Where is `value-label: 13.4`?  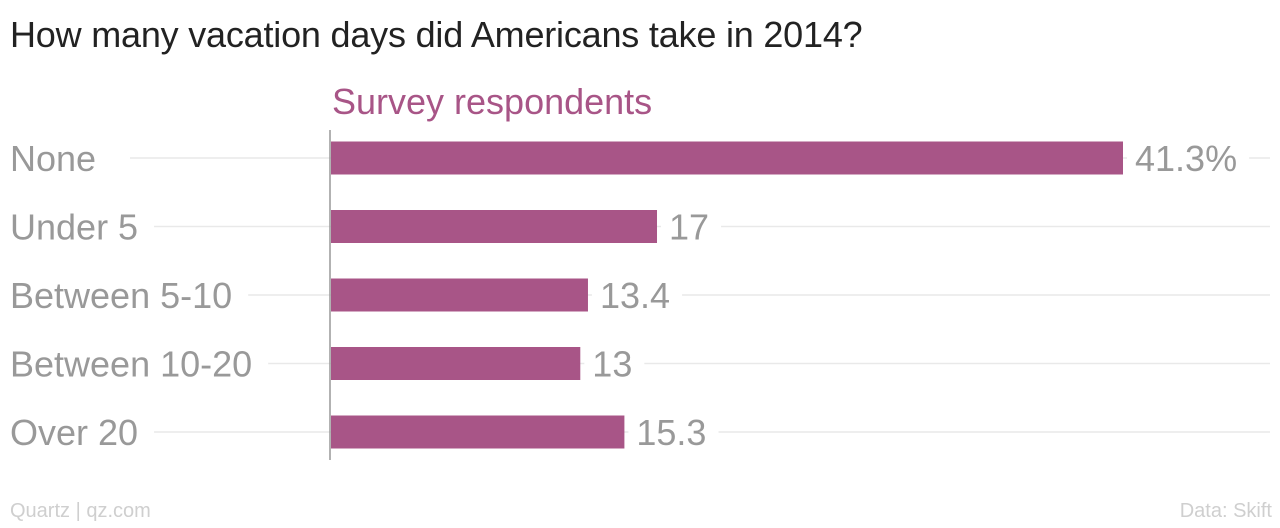
value-label: 13.4 is located at coordinates (635, 295).